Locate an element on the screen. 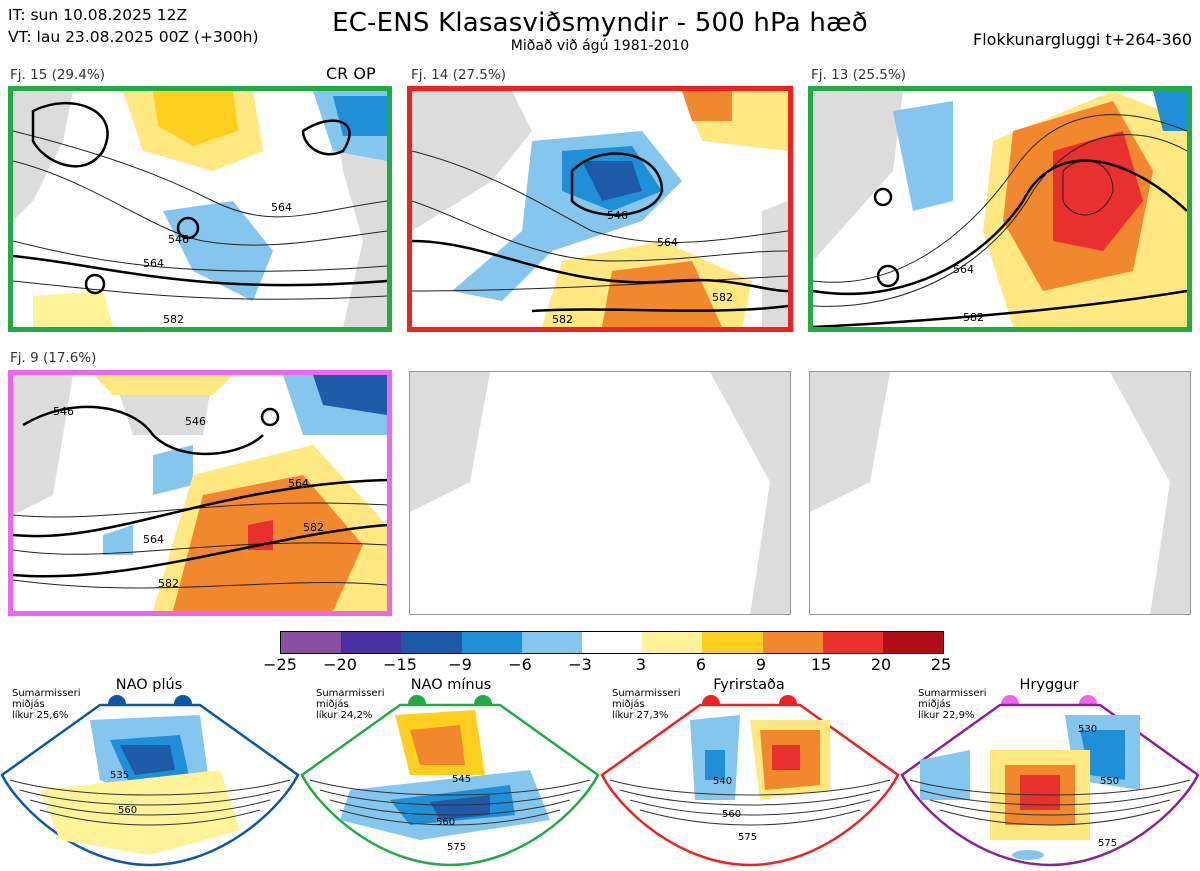 This screenshot has height=871, width=1200. contour-label: 535 is located at coordinates (119, 775).